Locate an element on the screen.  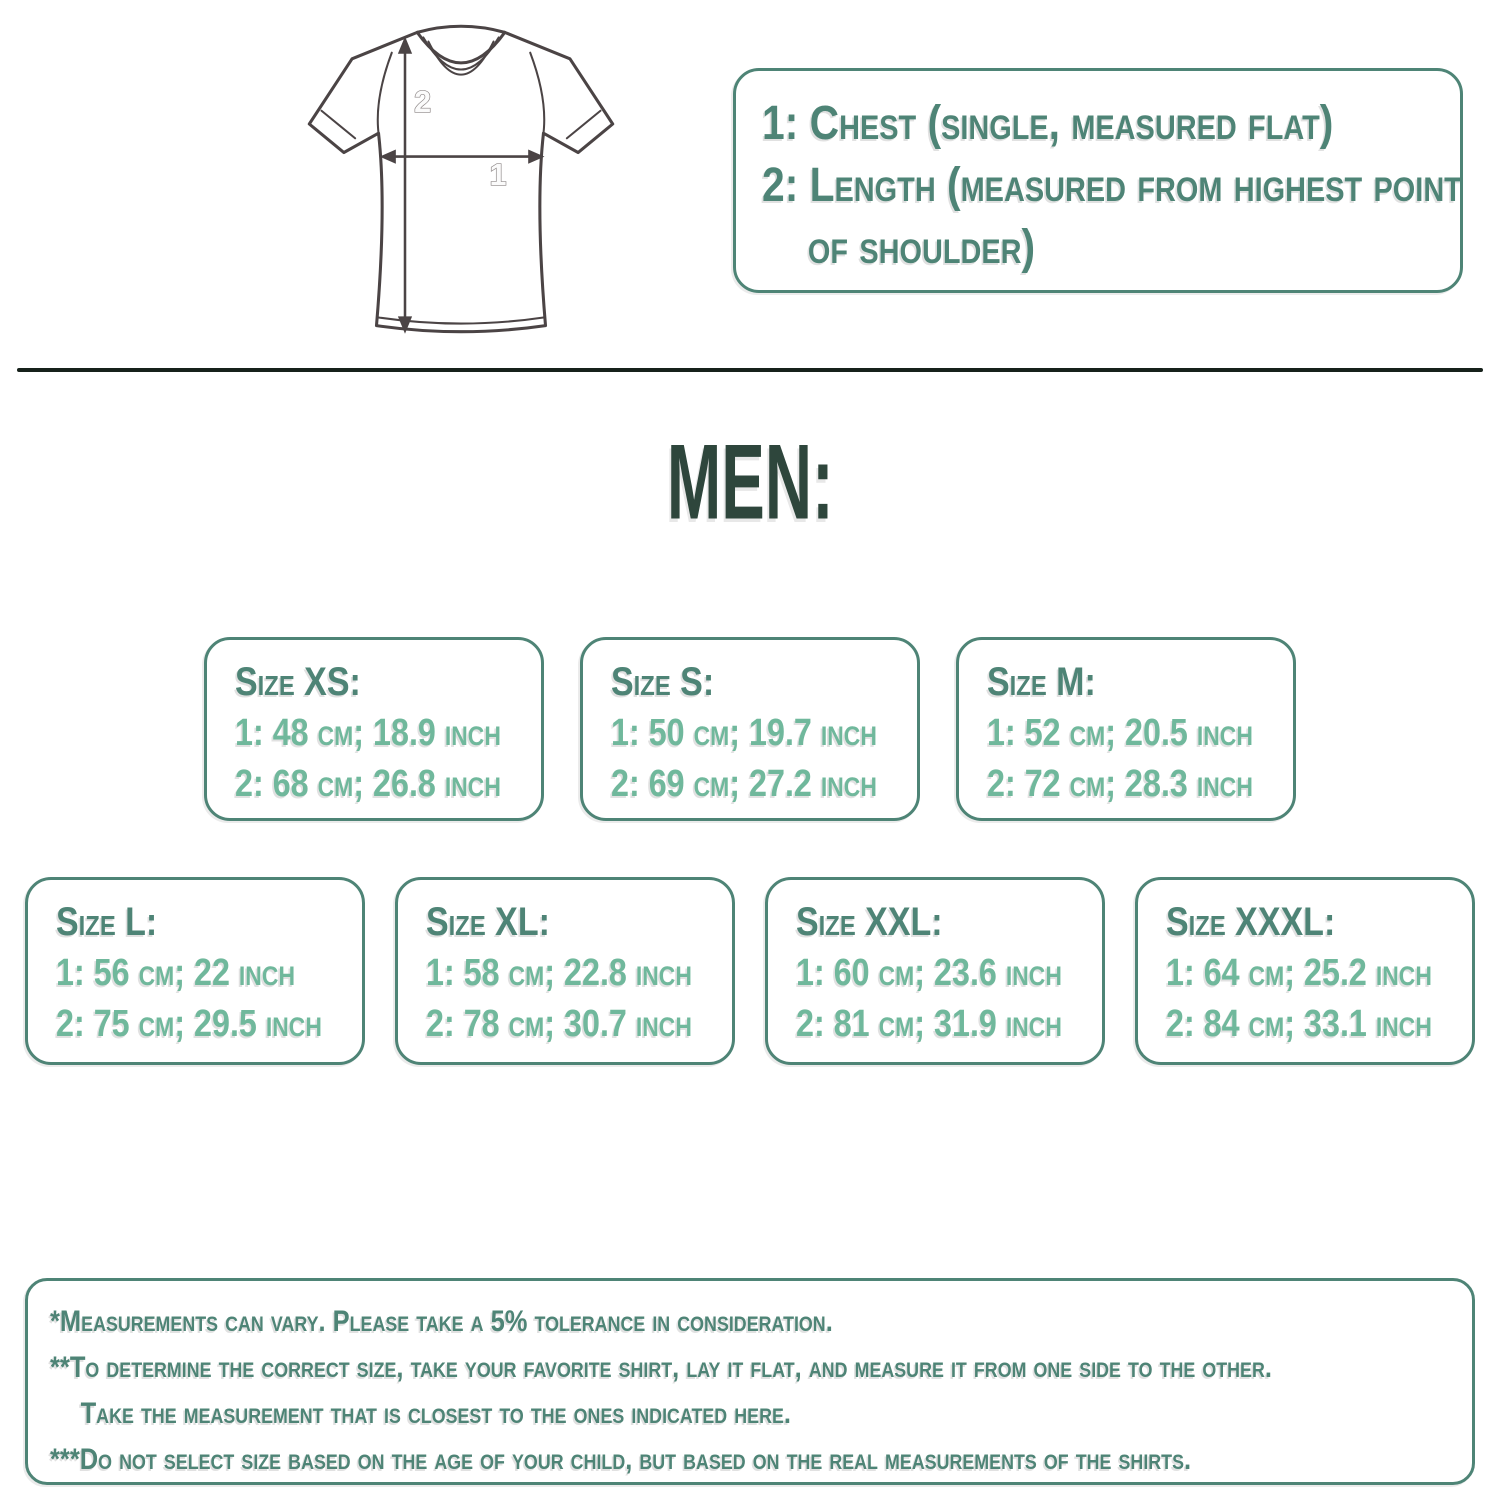
length-arrow-label: 2 is located at coordinates (422, 102).